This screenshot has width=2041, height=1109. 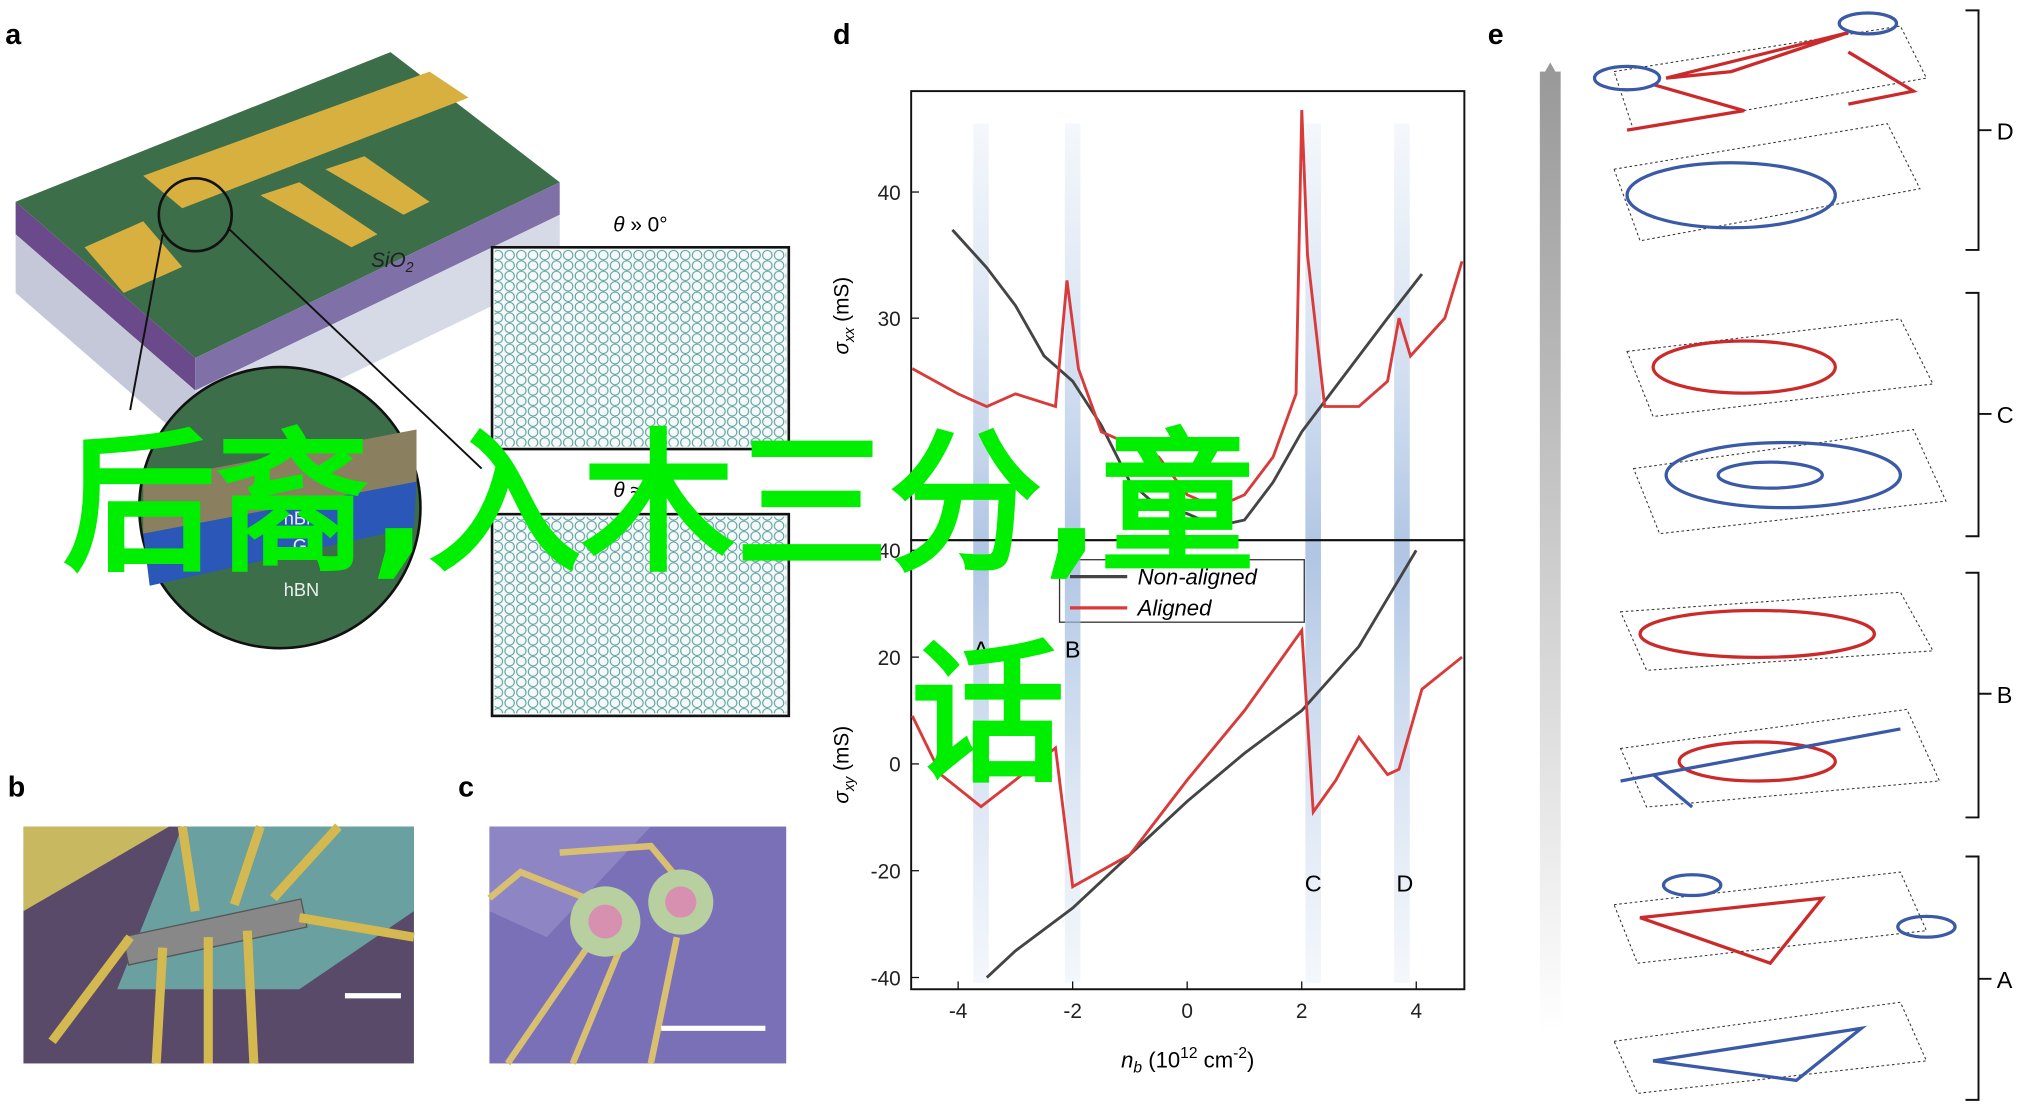 I want to click on panel-label: e, so click(x=1496, y=35).